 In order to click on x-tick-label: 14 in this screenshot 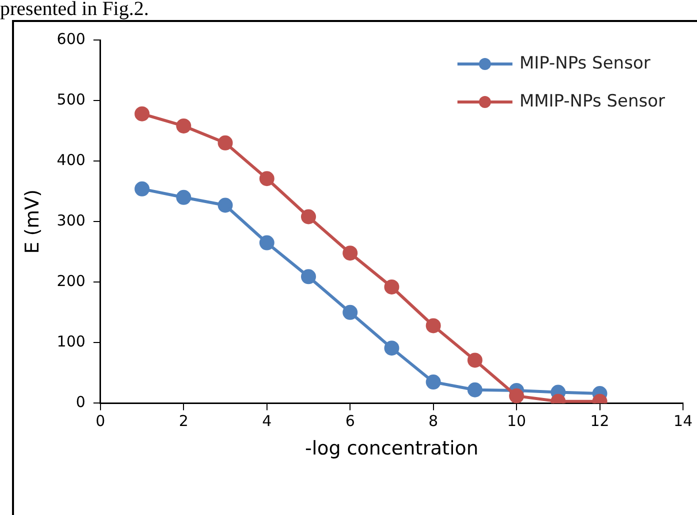, I will do `click(683, 421)`.